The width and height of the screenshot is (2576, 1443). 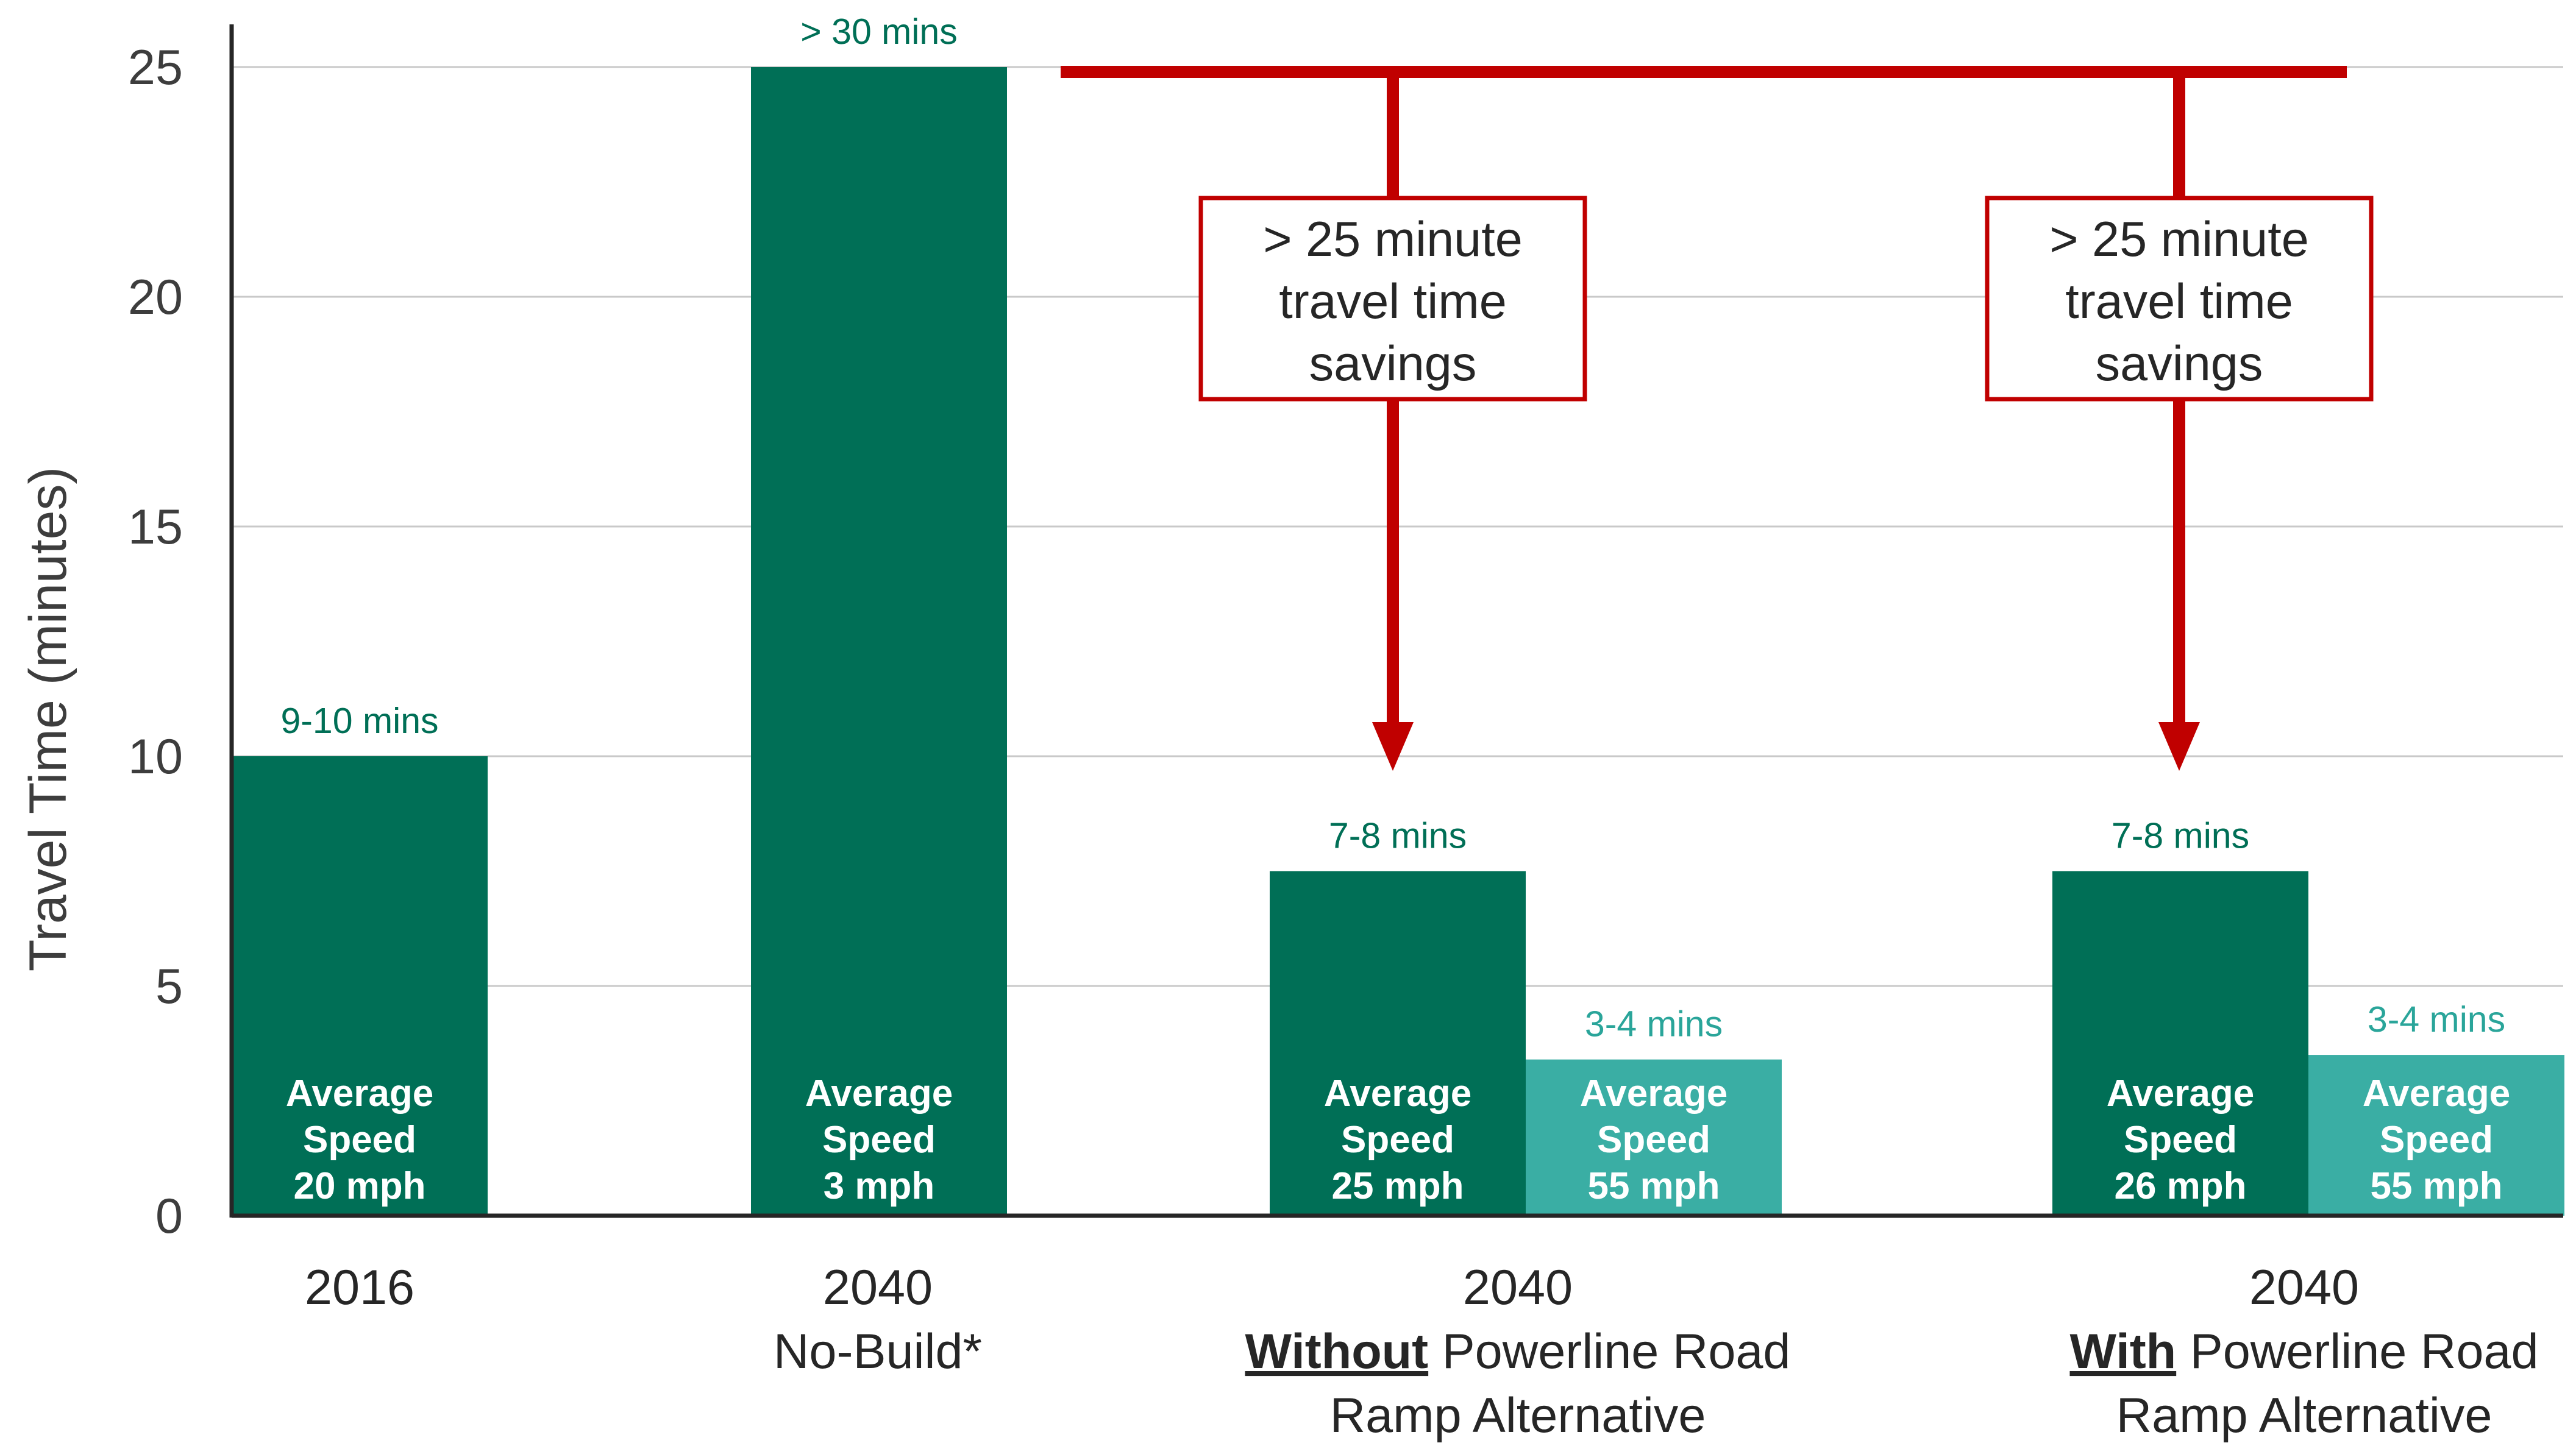 What do you see at coordinates (879, 1186) in the screenshot?
I see `bar-speed-label: 3 mph` at bounding box center [879, 1186].